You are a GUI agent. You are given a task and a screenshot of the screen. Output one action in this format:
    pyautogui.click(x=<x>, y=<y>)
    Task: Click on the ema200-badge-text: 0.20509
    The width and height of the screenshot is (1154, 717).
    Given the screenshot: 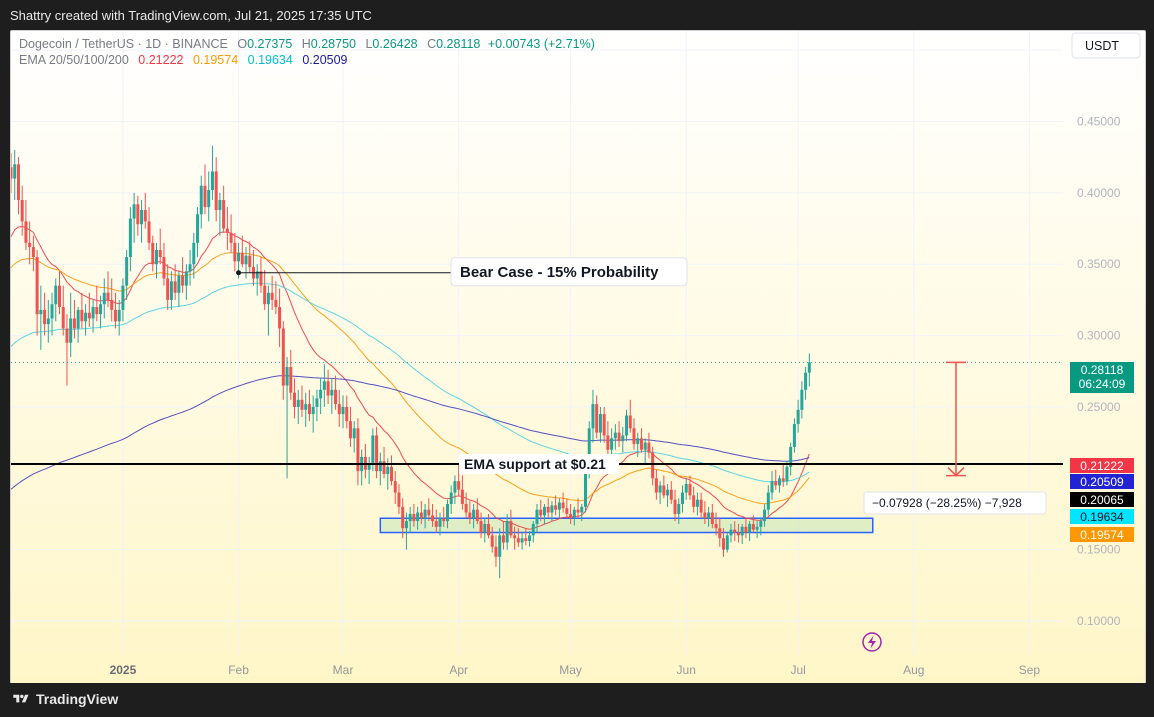 What is the action you would take?
    pyautogui.click(x=1102, y=482)
    